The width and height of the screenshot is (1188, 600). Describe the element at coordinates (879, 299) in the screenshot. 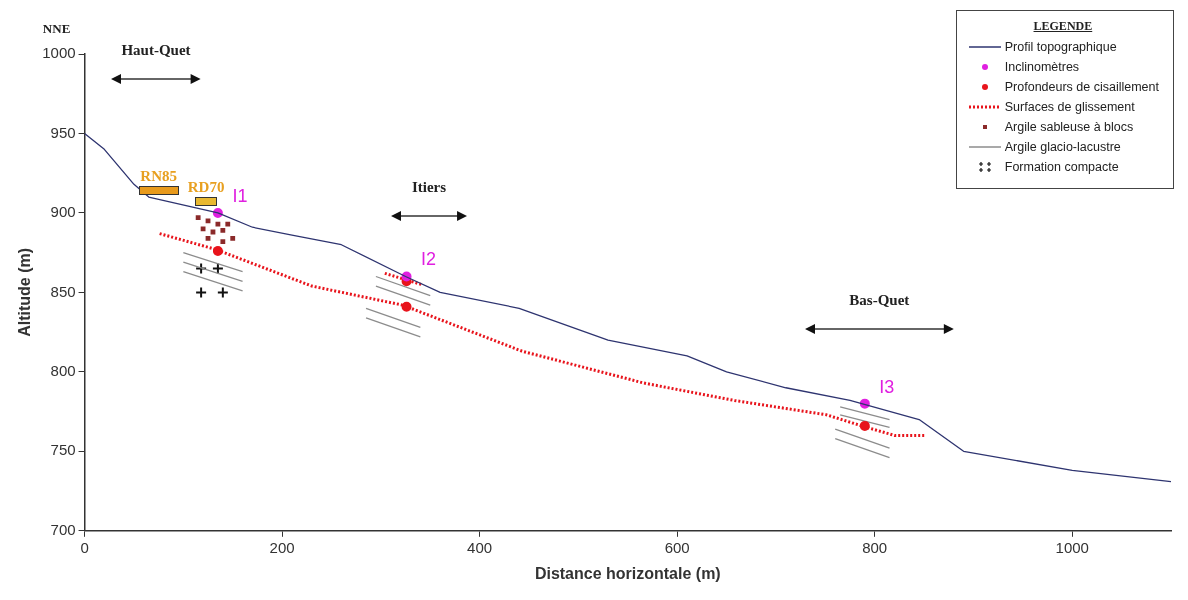

I see `annotation: Bas-Quet` at that location.